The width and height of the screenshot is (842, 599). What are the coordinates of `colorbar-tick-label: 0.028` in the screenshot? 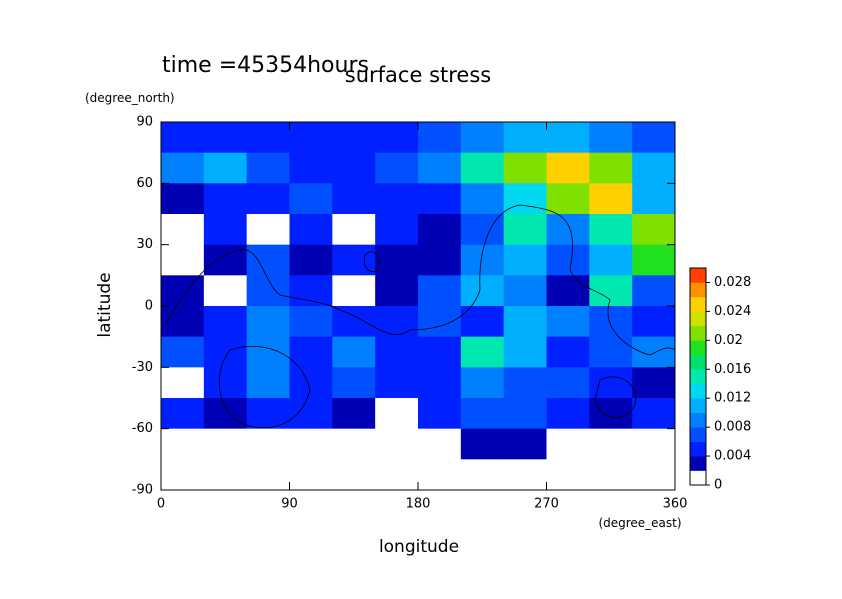 It's located at (732, 282).